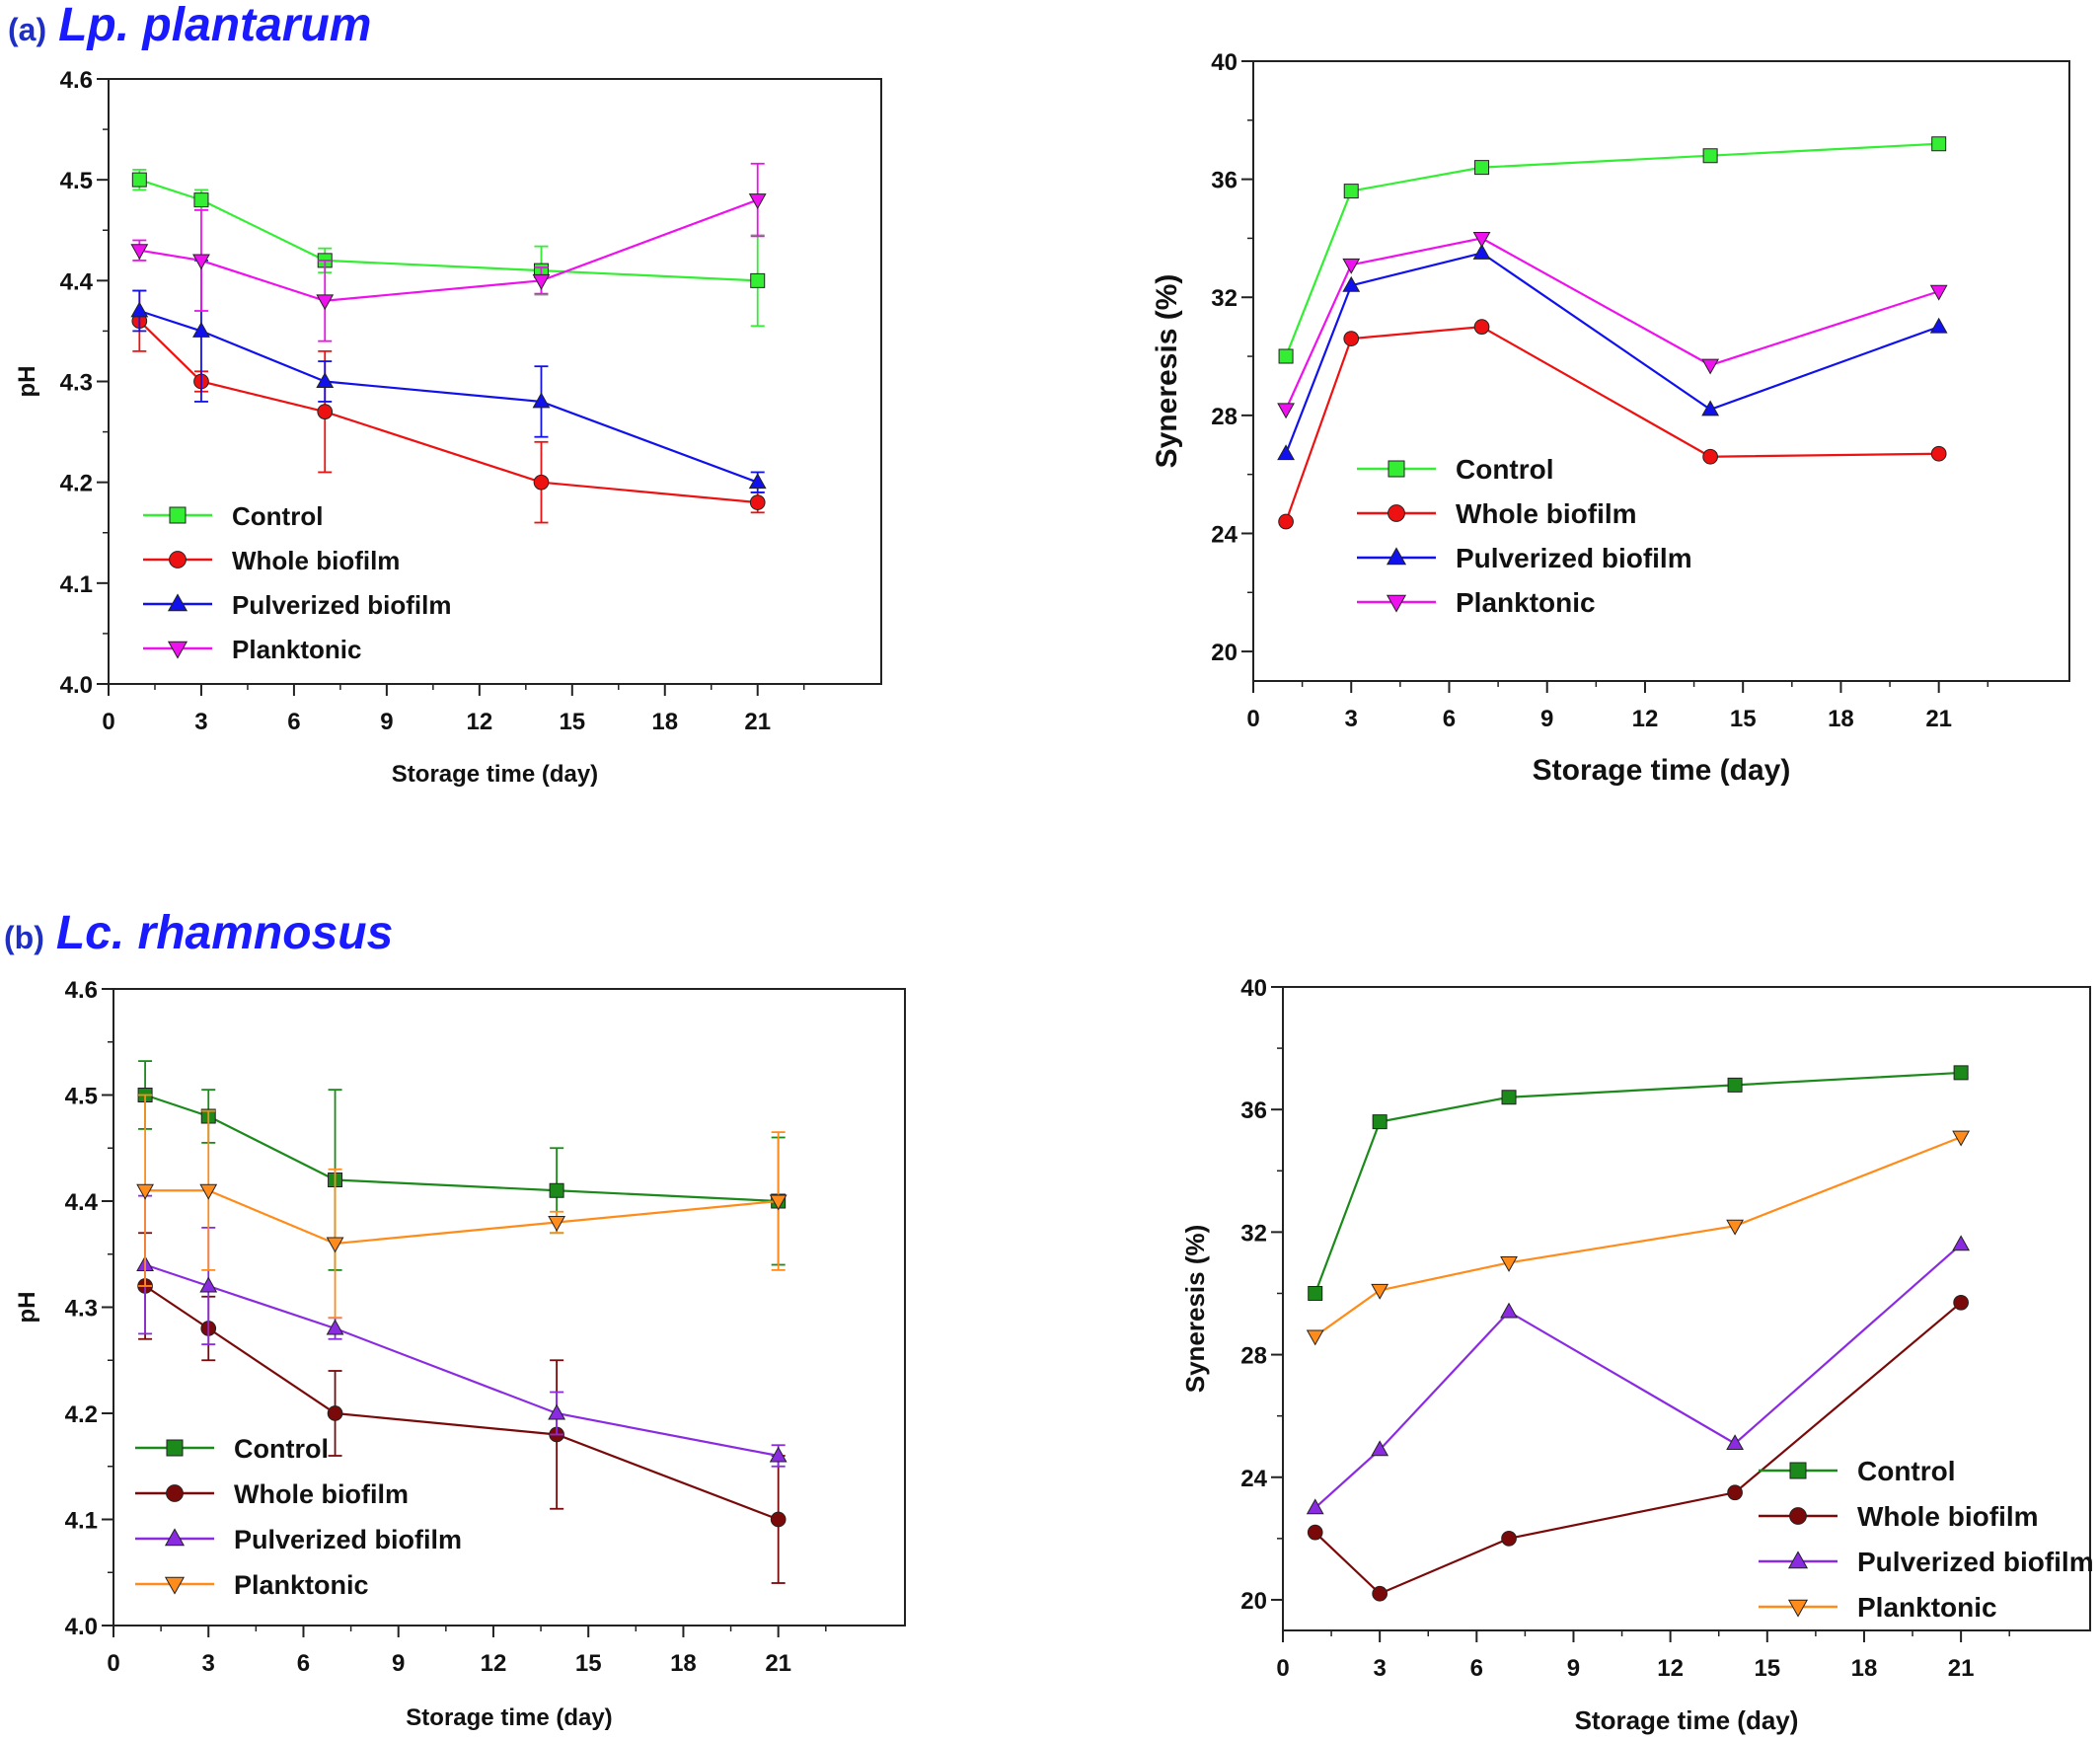  What do you see at coordinates (1195, 1309) in the screenshot?
I see `y-axis-label: Syneresis (%)` at bounding box center [1195, 1309].